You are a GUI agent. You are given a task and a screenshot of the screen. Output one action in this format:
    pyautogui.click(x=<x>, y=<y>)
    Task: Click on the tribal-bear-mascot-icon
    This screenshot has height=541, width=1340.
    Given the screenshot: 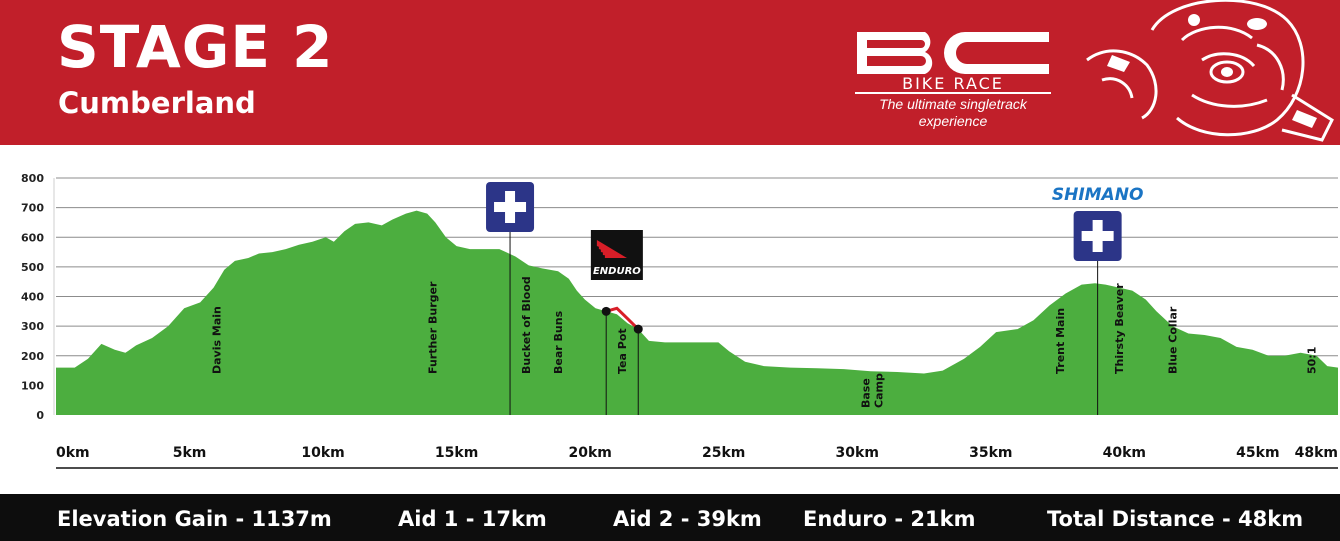 What is the action you would take?
    pyautogui.click(x=1210, y=71)
    